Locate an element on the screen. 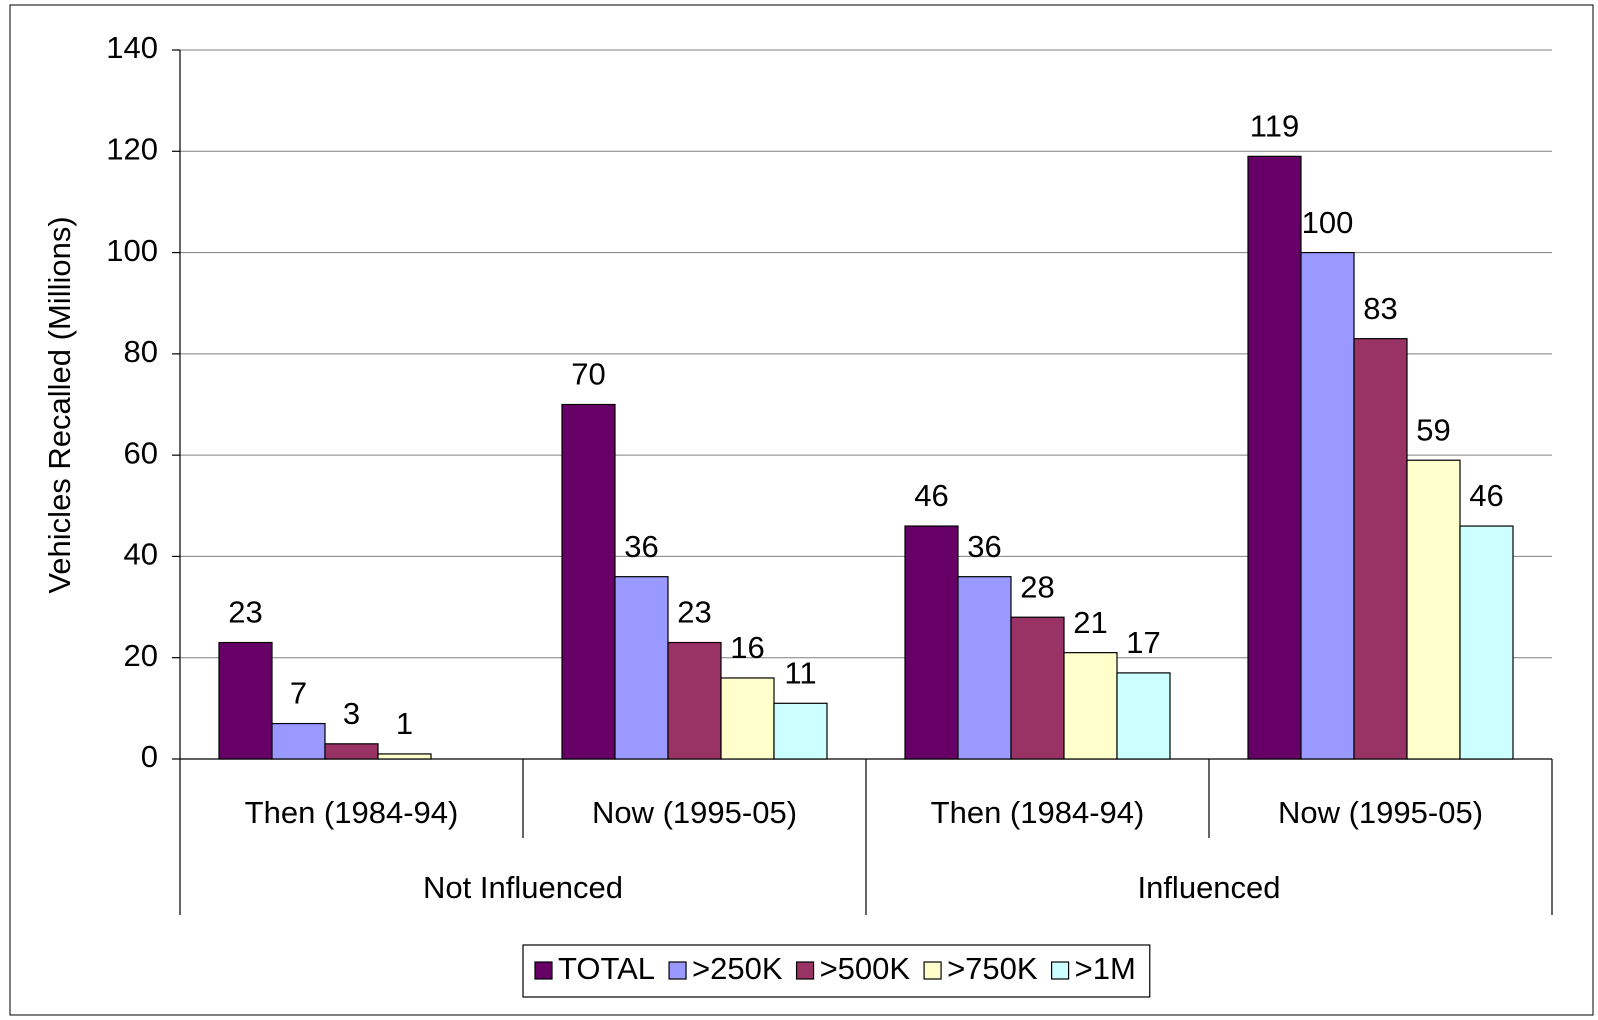 The height and width of the screenshot is (1020, 1598). data-label: 3 is located at coordinates (351, 713).